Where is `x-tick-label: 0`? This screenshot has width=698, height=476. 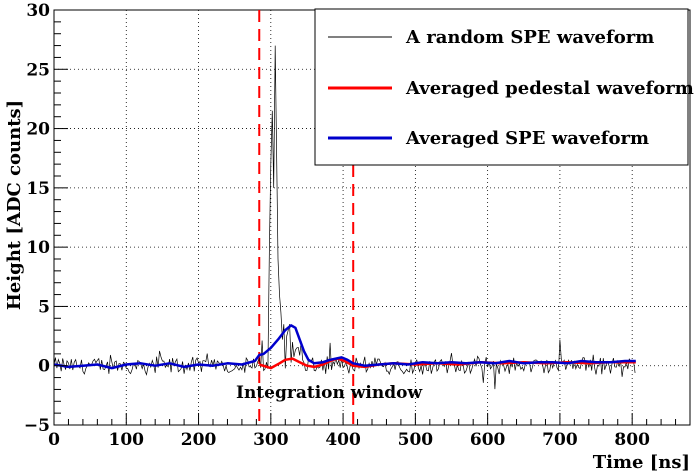 x-tick-label: 0 is located at coordinates (54, 440).